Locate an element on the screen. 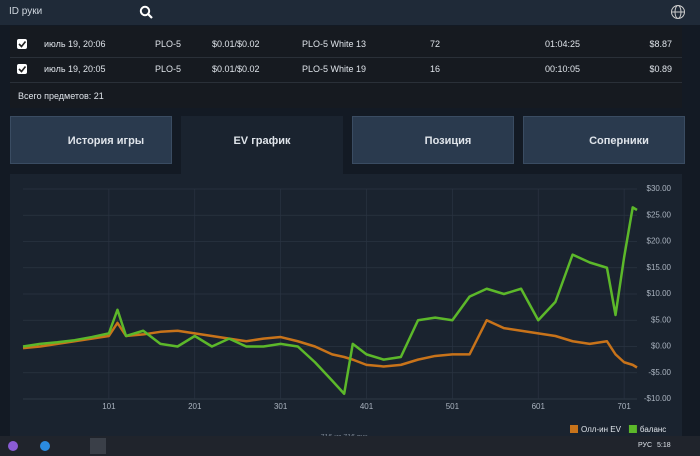 This screenshot has width=700, height=456. table-cell: 01:04:25 is located at coordinates (562, 44).